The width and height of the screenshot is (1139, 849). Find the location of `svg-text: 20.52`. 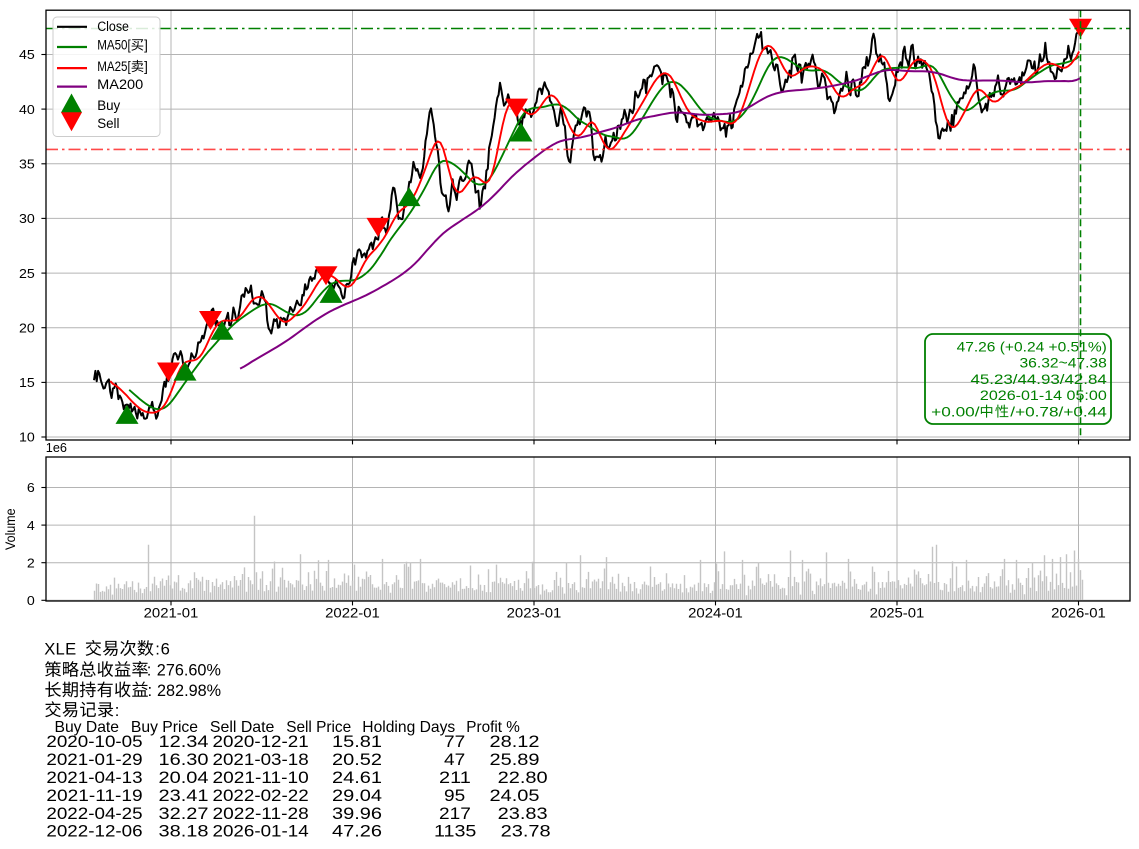

svg-text: 20.52 is located at coordinates (357, 759).